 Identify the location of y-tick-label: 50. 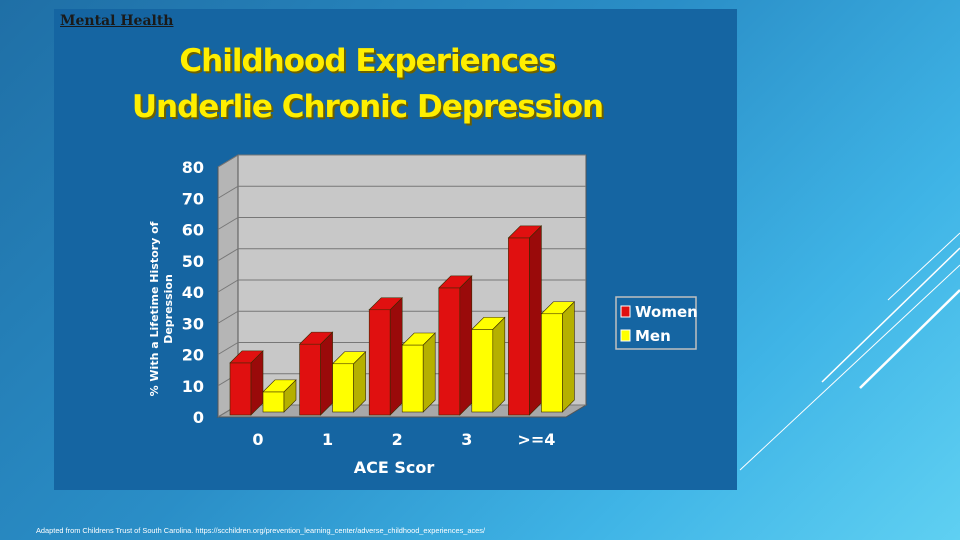
(193, 261).